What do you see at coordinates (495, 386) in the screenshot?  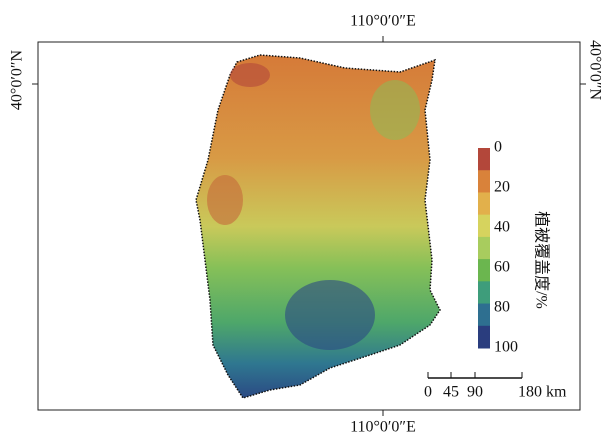 I see `scale-bar: 0 45 90 180 km` at bounding box center [495, 386].